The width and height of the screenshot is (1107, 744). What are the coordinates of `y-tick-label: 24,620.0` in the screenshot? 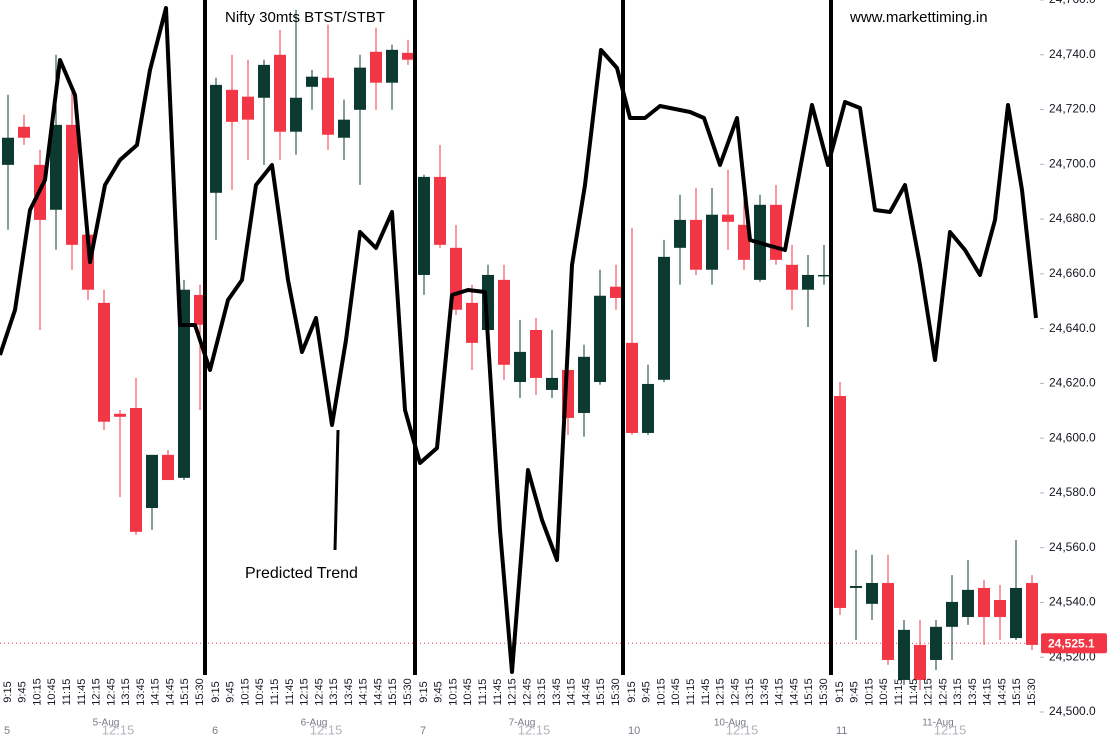 It's located at (1072, 383).